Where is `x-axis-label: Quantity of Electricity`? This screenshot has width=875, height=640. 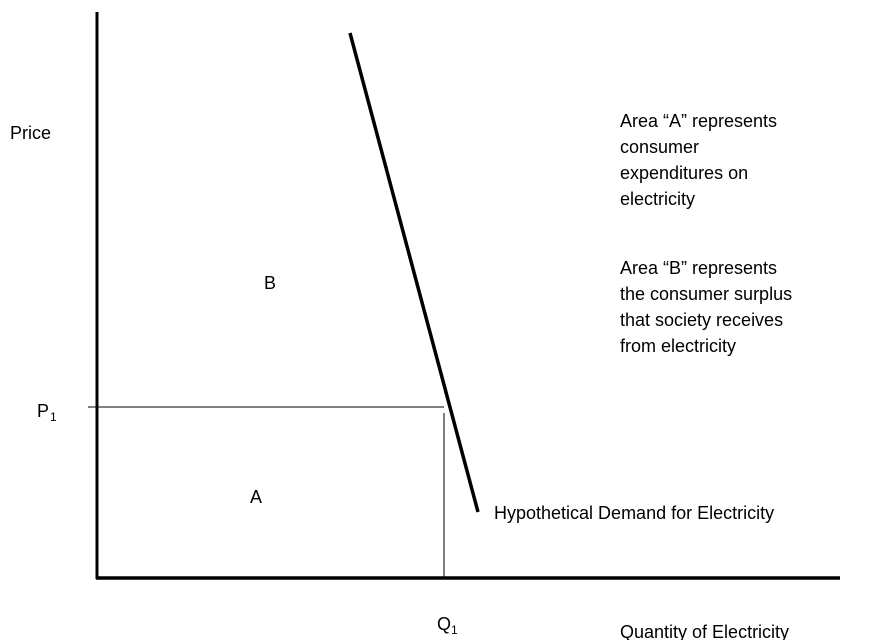 x-axis-label: Quantity of Electricity is located at coordinates (704, 631).